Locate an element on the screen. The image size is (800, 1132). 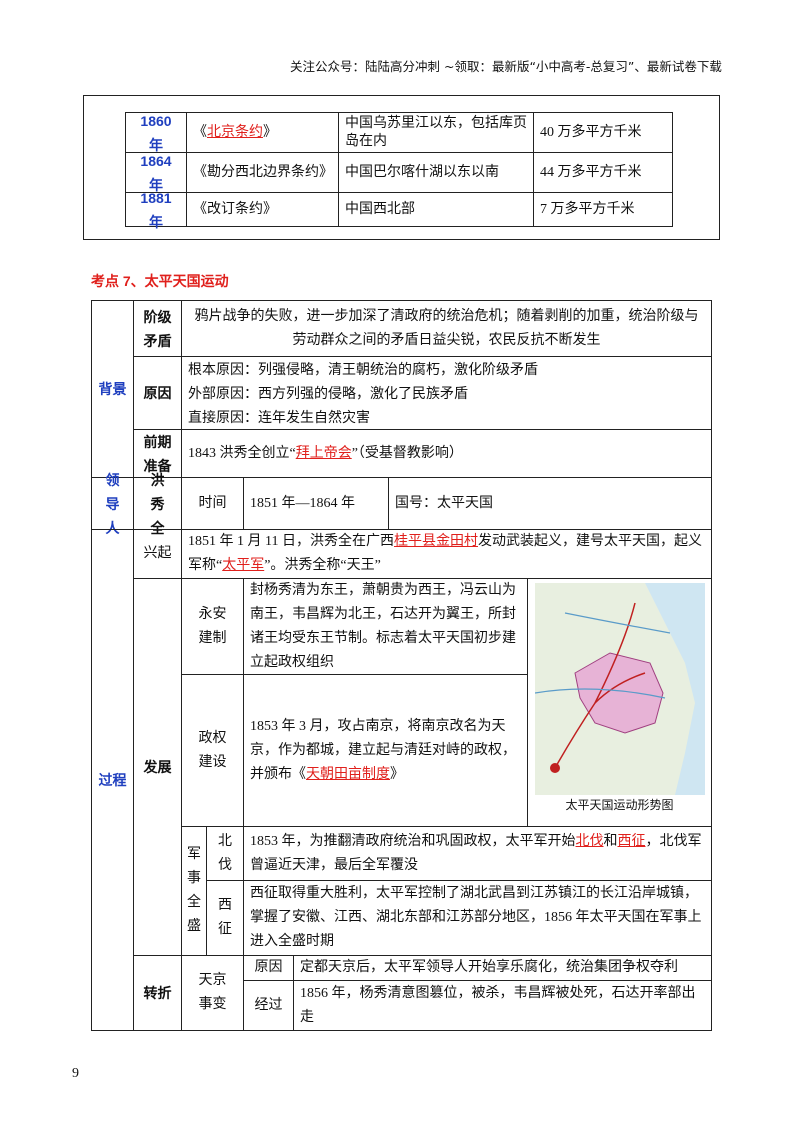
text: 1853 年，为推翻清政府统治和巩固政权，太平军开始 is located at coordinates (413, 841).